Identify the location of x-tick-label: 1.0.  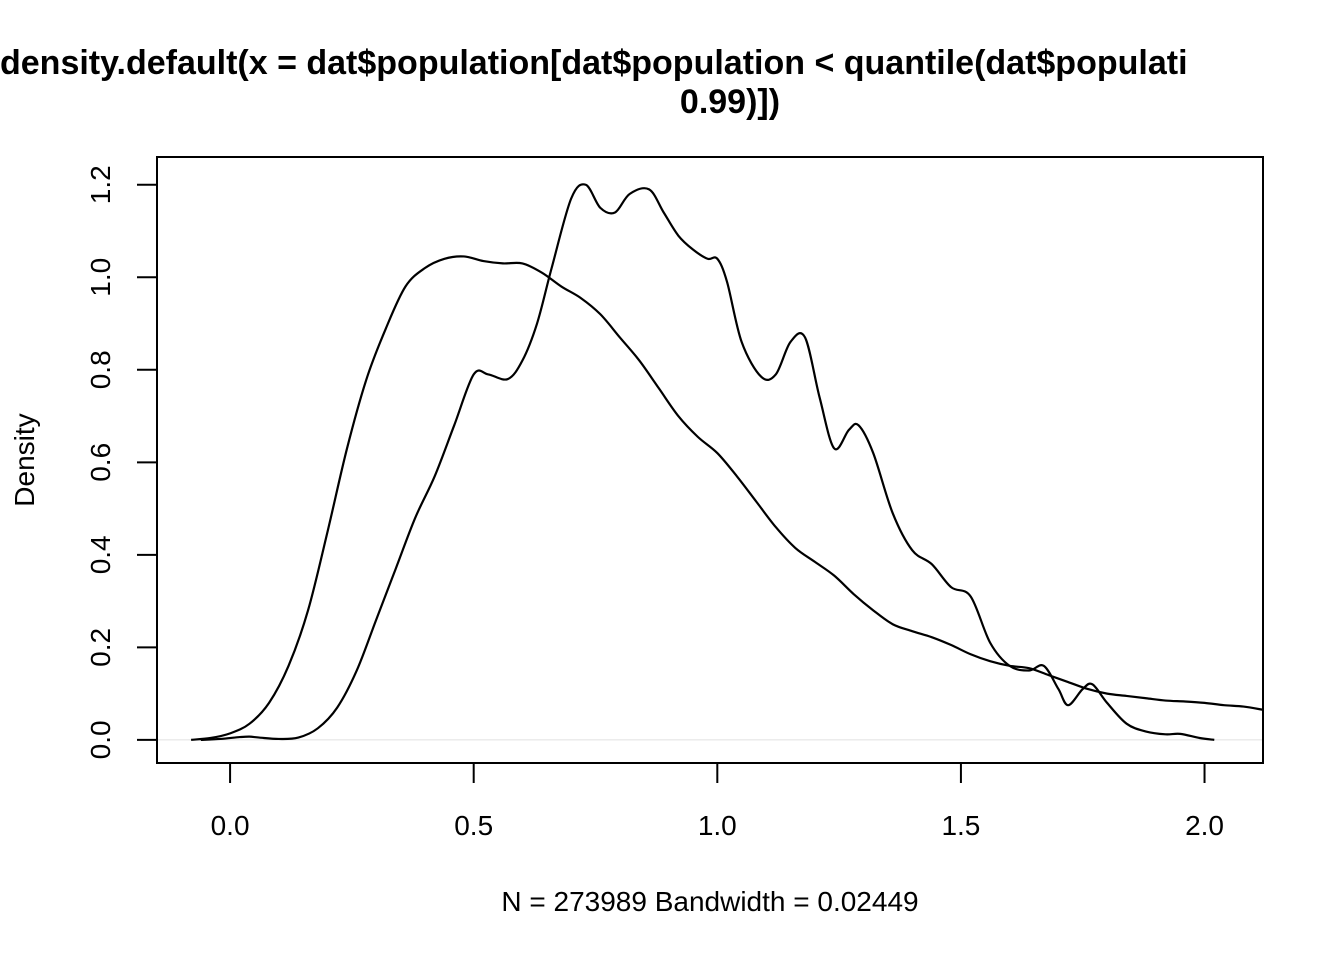
(717, 825).